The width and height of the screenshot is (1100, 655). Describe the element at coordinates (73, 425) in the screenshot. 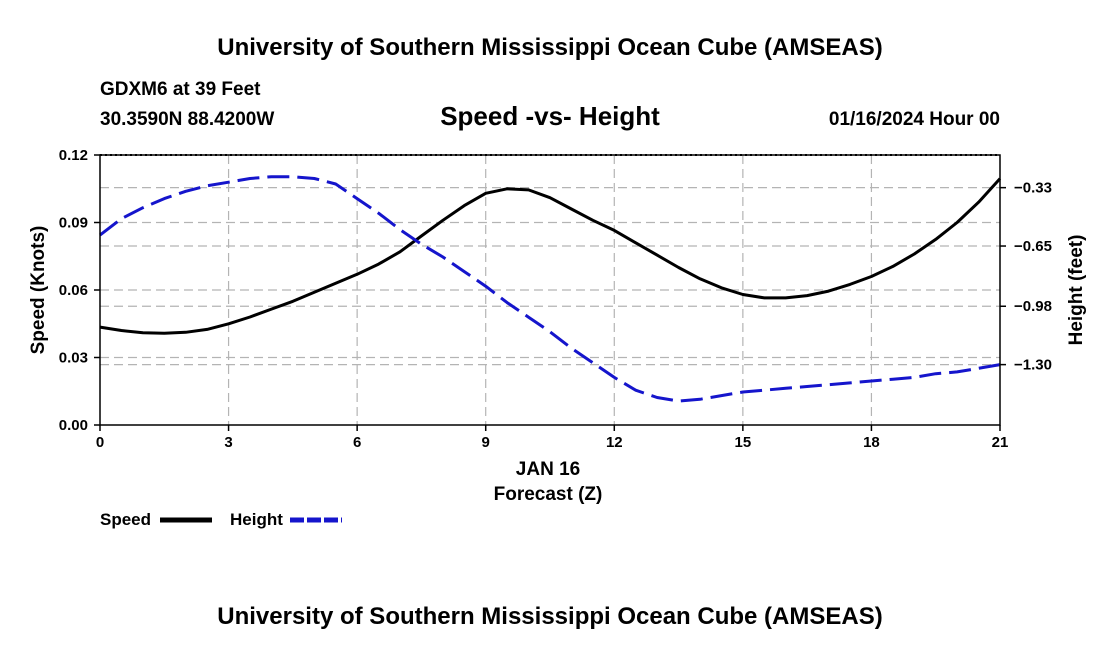

I see `y-tick-label: 0.00` at that location.